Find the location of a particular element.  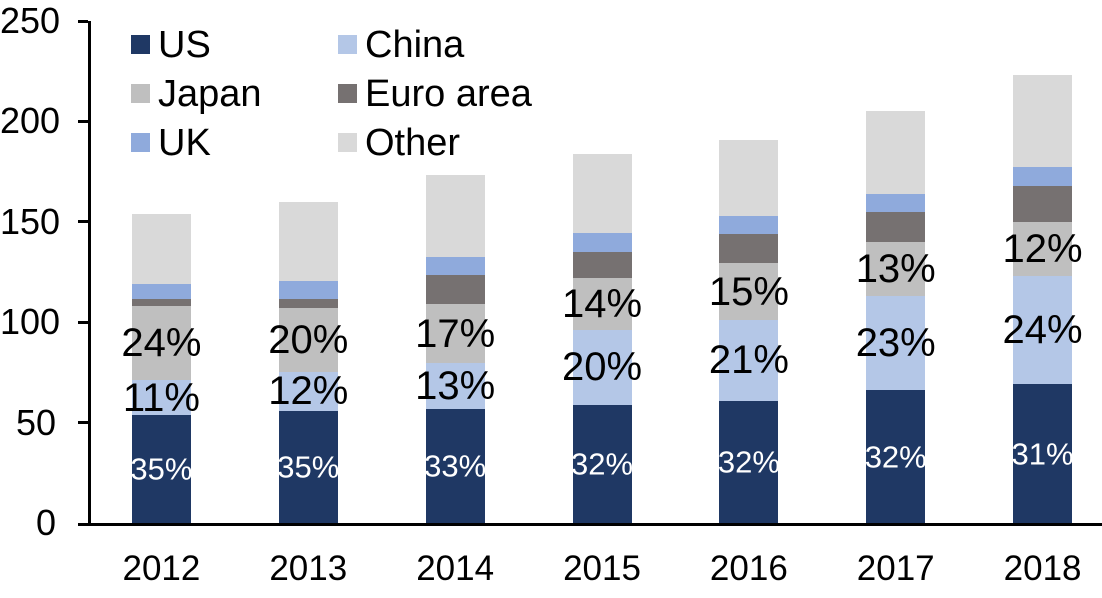

y-tick-label: 100 is located at coordinates (30, 322).